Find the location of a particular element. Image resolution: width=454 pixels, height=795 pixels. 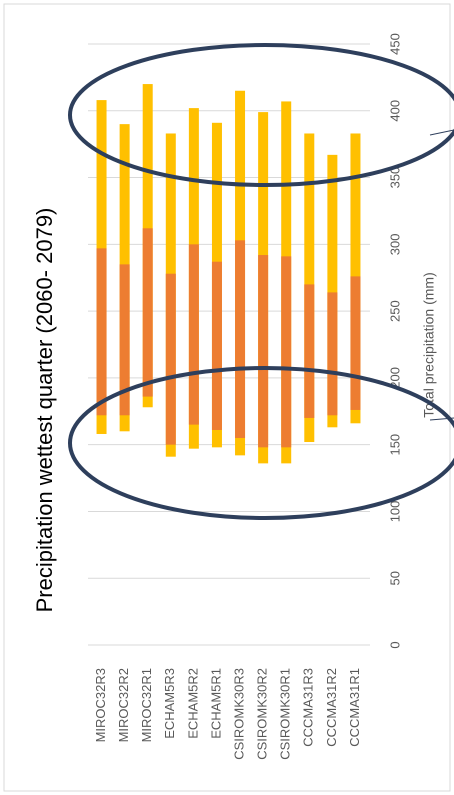

tick-label: 200 is located at coordinates (394, 378).